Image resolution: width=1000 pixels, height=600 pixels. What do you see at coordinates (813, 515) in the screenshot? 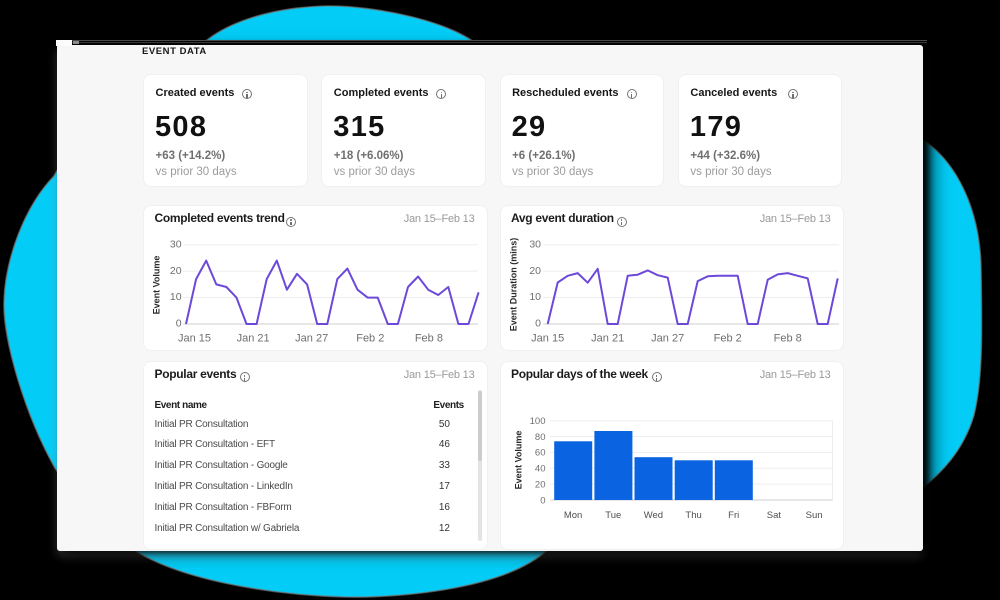
I see `svg-text: Sun` at bounding box center [813, 515].